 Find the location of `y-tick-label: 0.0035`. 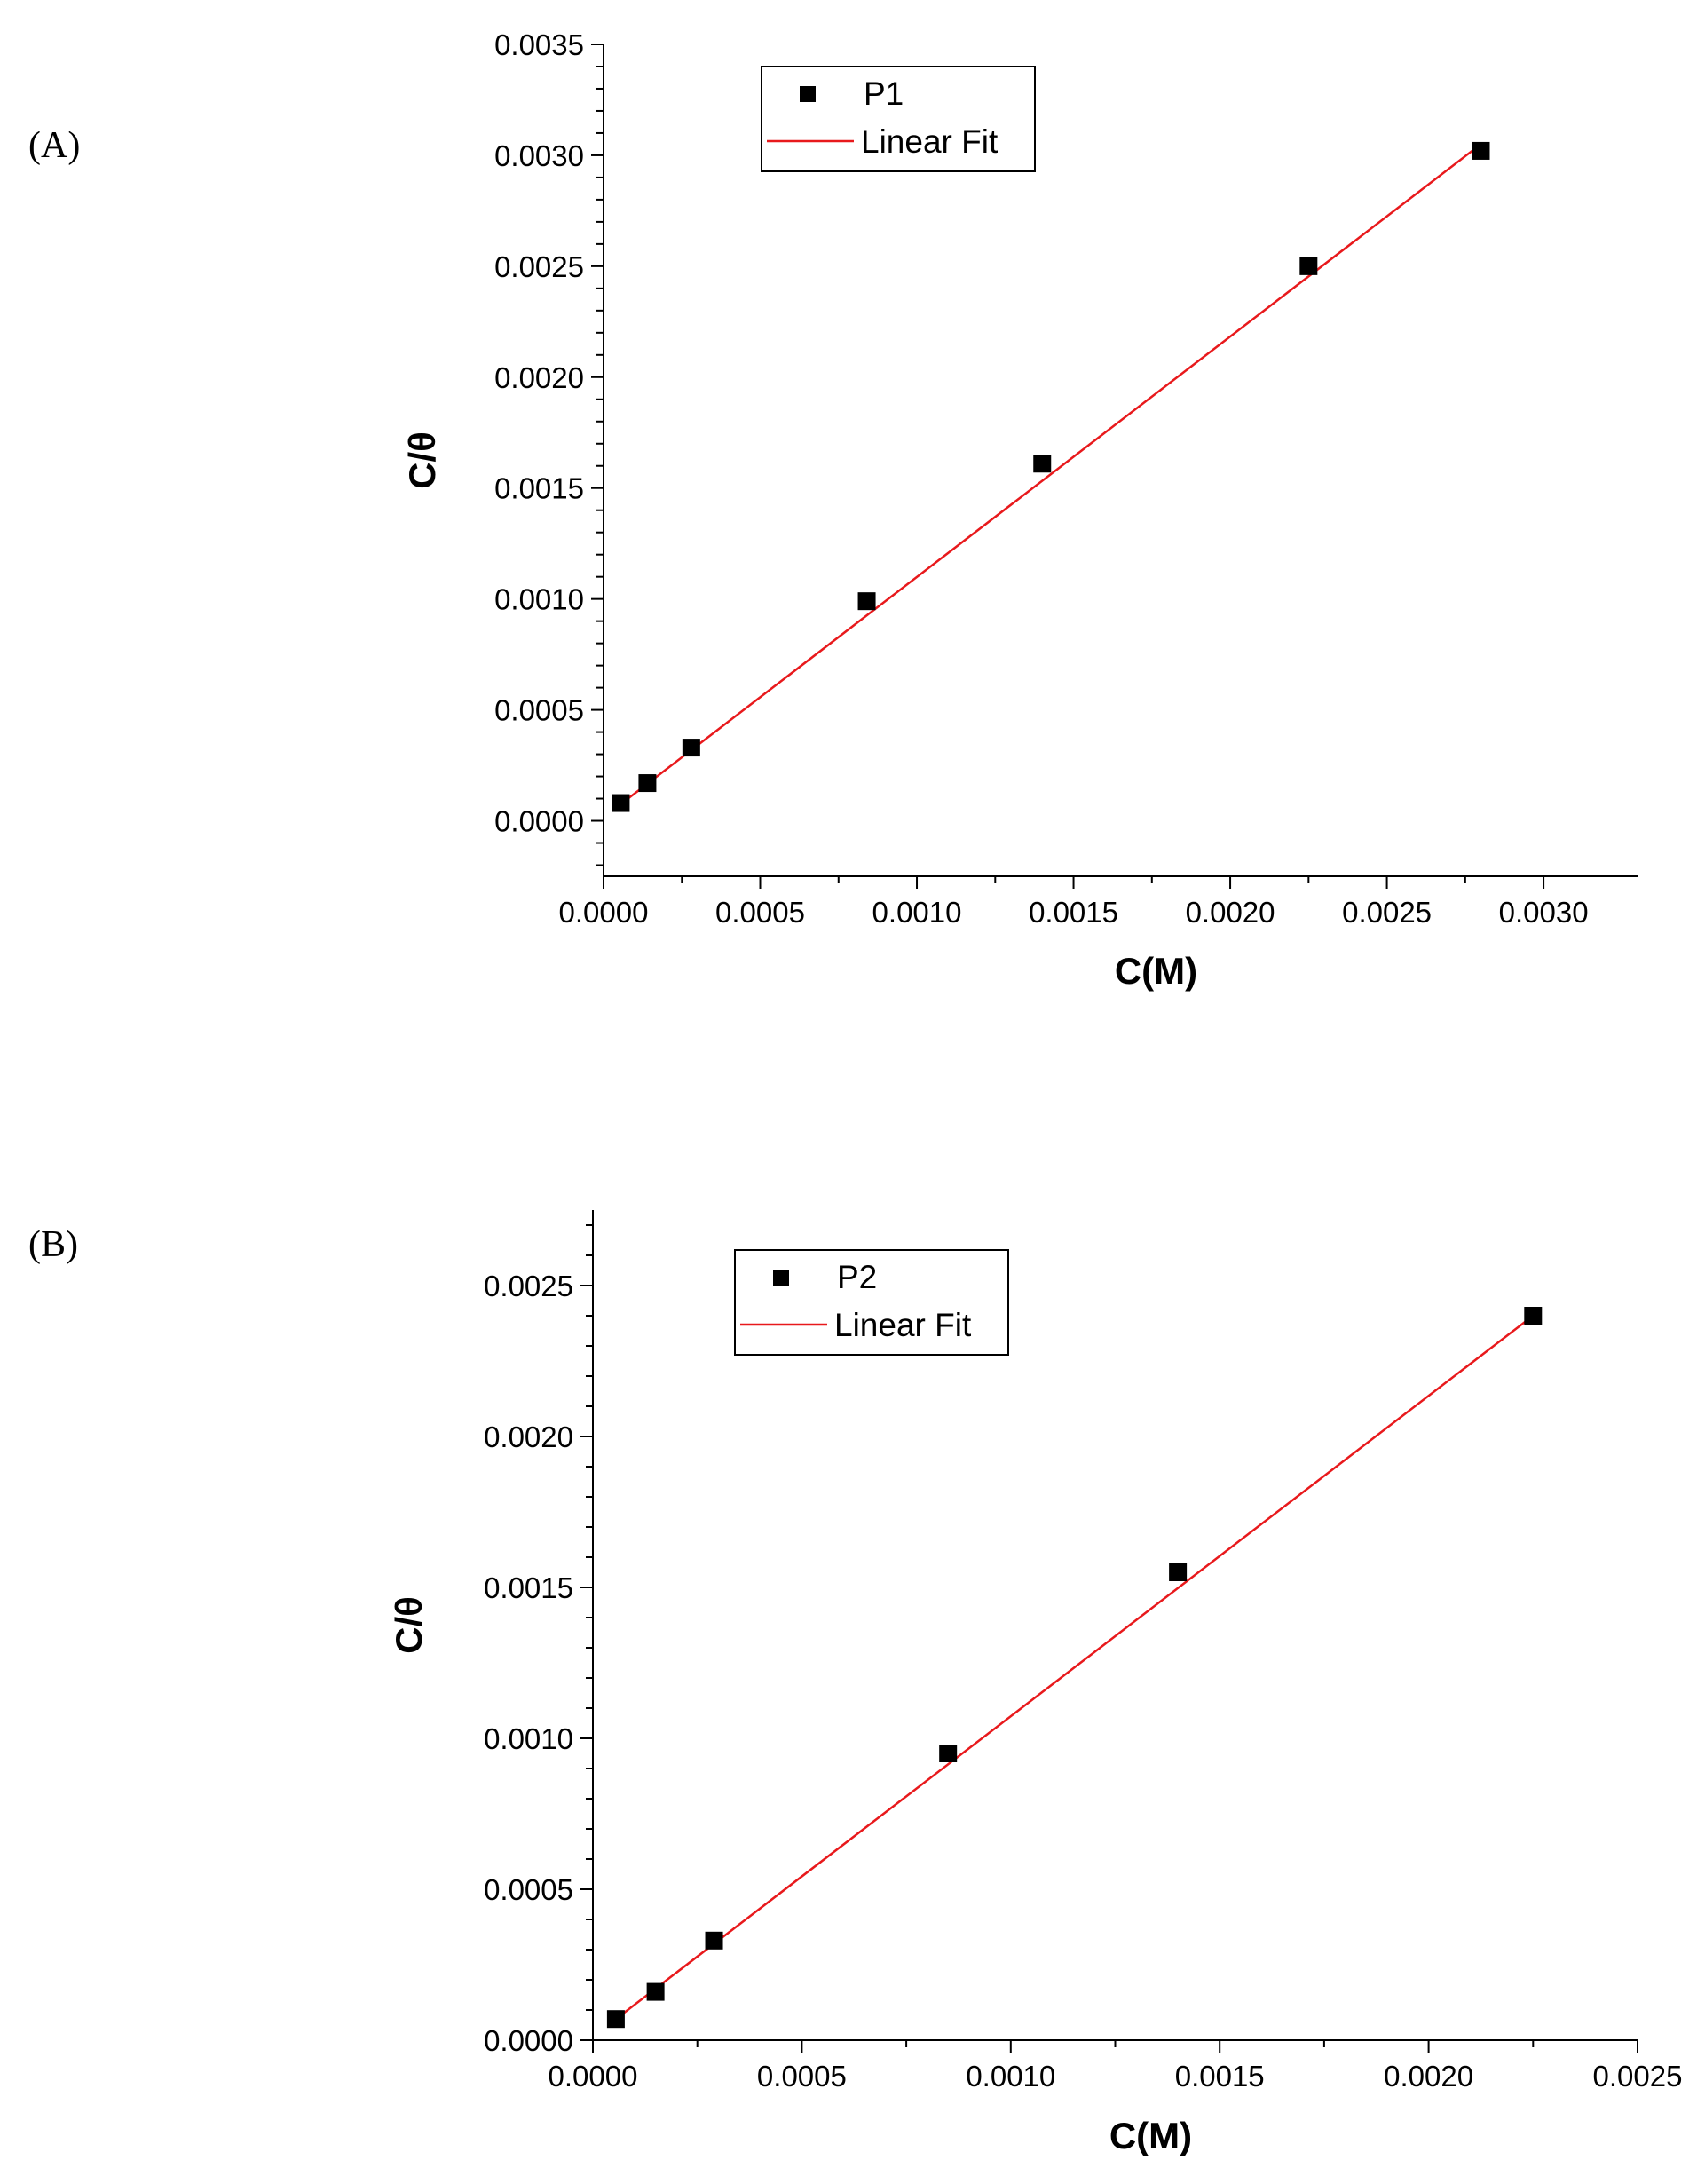

y-tick-label: 0.0035 is located at coordinates (539, 44).